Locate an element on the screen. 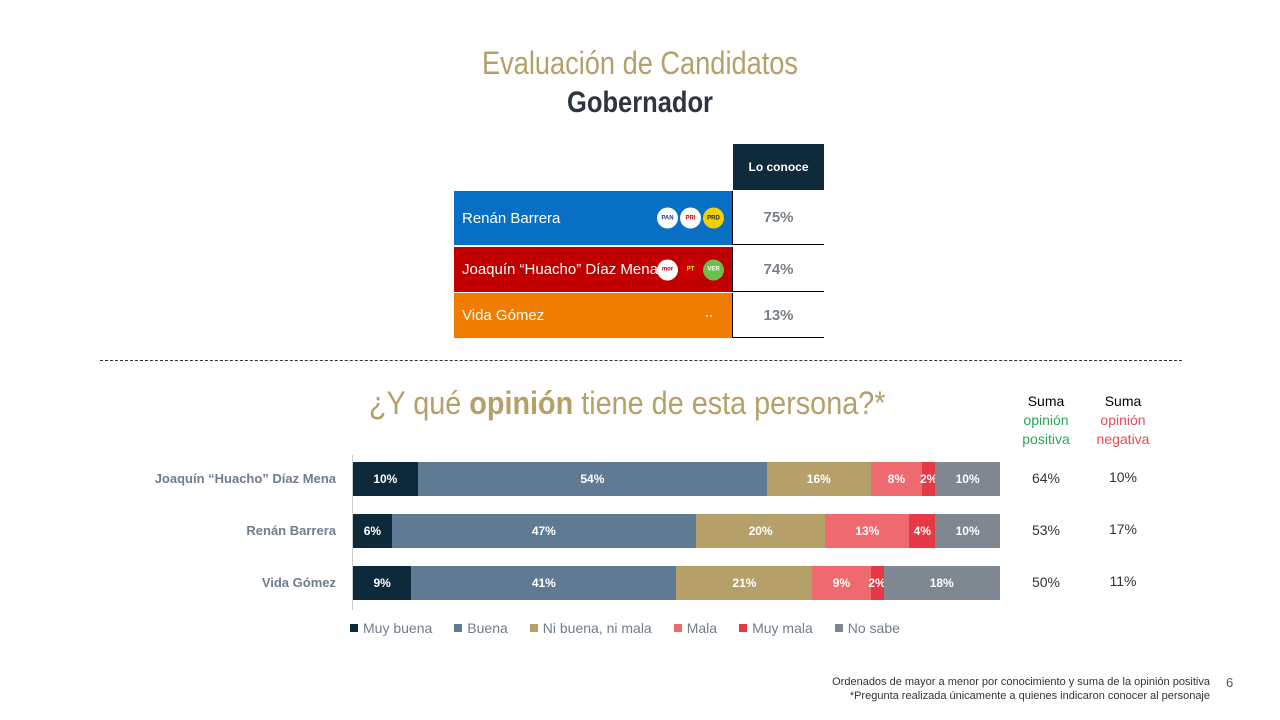 The height and width of the screenshot is (720, 1280). sum-negative-value: 17% is located at coordinates (1123, 529).